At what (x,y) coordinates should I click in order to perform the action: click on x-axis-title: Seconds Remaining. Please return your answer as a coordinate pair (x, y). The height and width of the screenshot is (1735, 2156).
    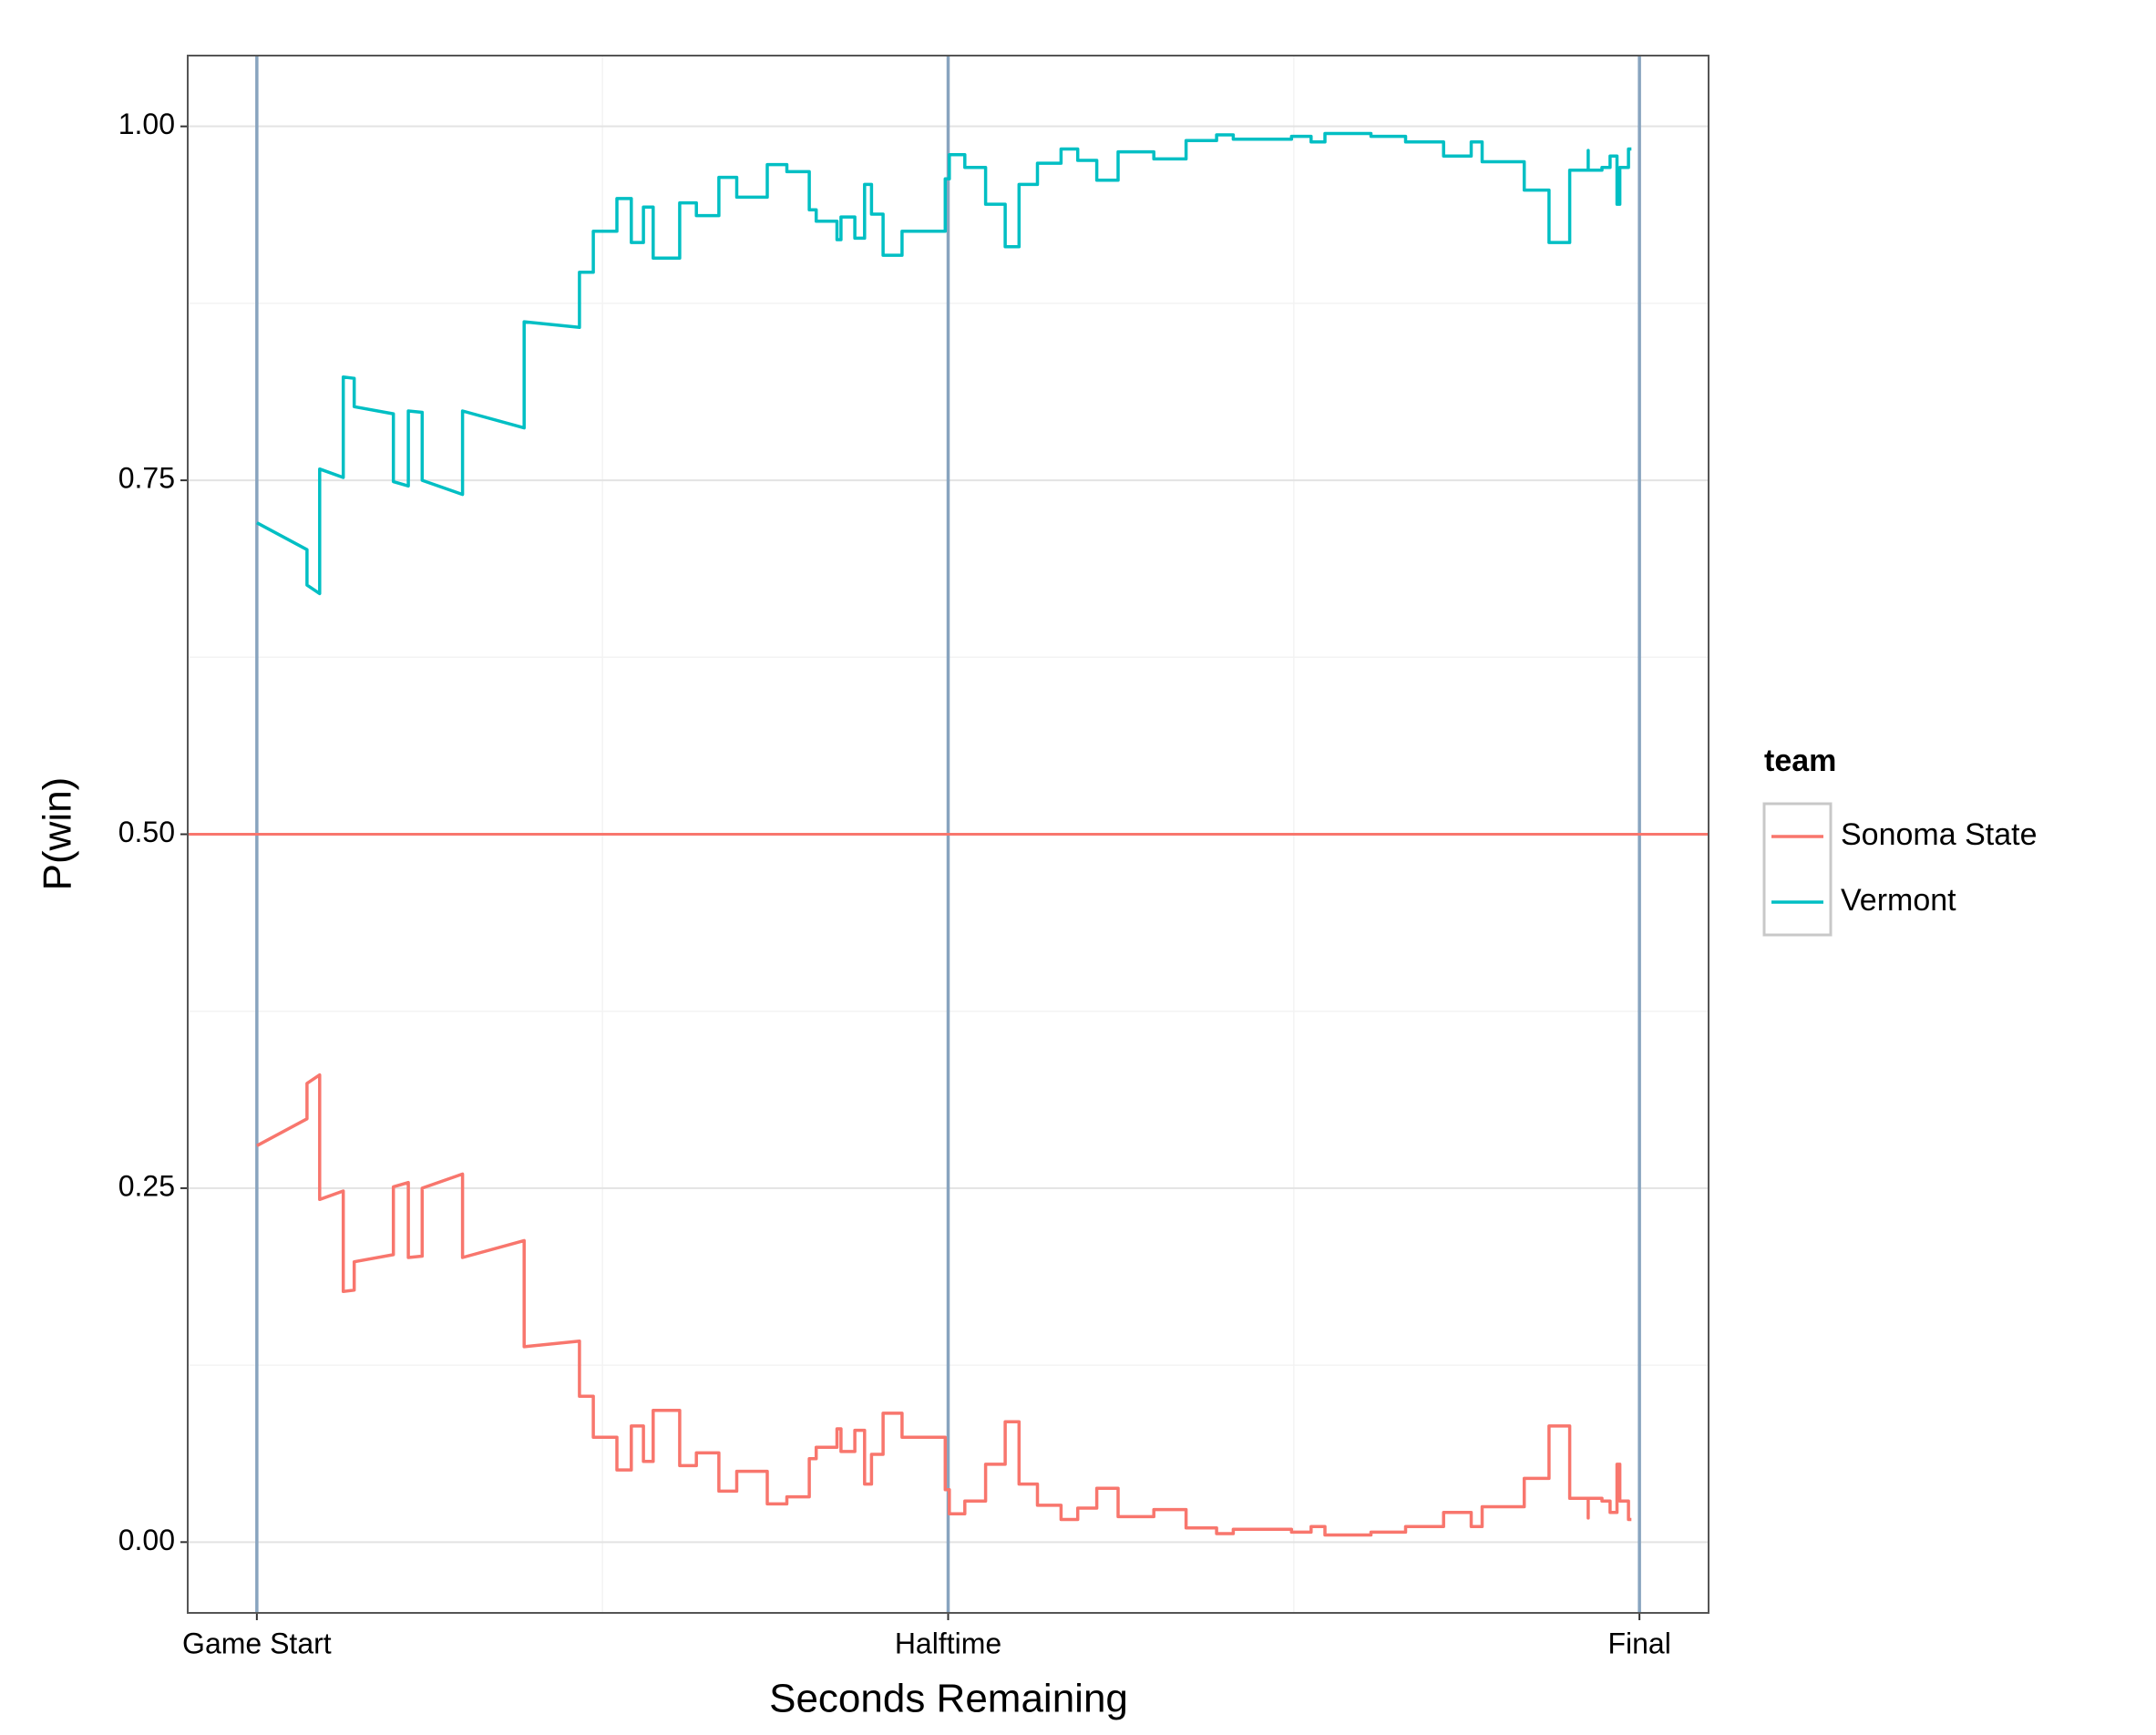
    Looking at the image, I should click on (948, 1699).